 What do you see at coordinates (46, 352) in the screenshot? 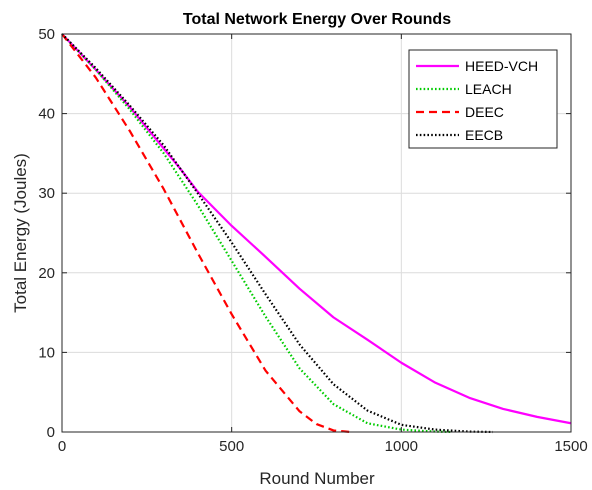
I see `y-tick-label: 10` at bounding box center [46, 352].